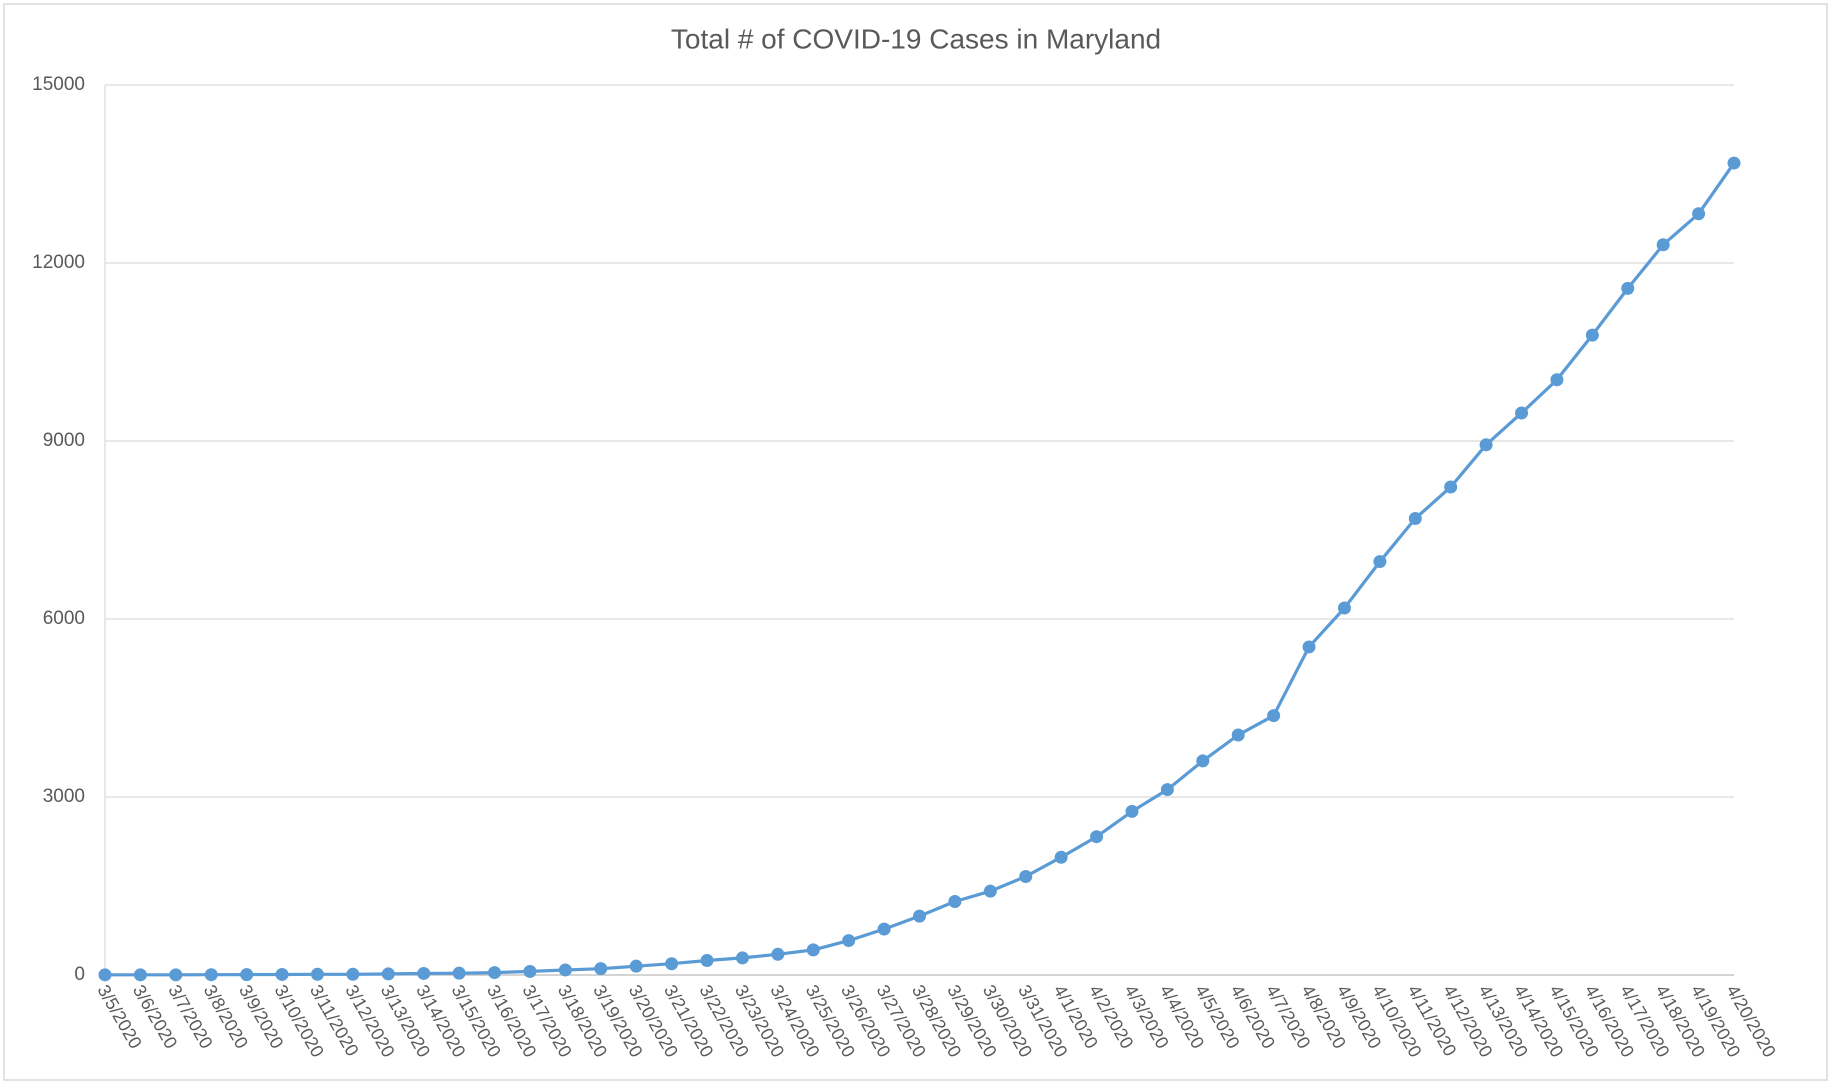 The image size is (1831, 1084). I want to click on y-tick-label: 9000, so click(64, 440).